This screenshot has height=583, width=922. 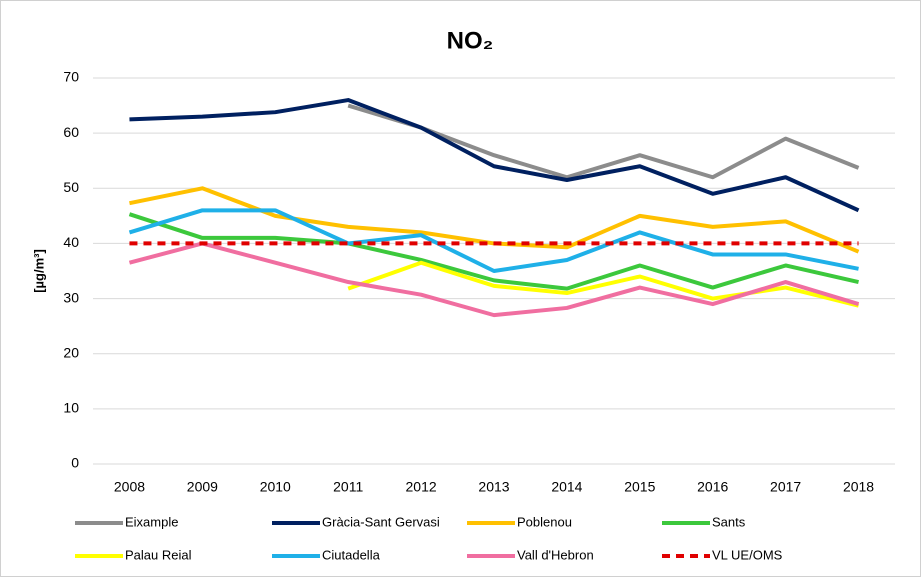 I want to click on legend-label: Gràcia-Sant Gervasi, so click(x=381, y=521).